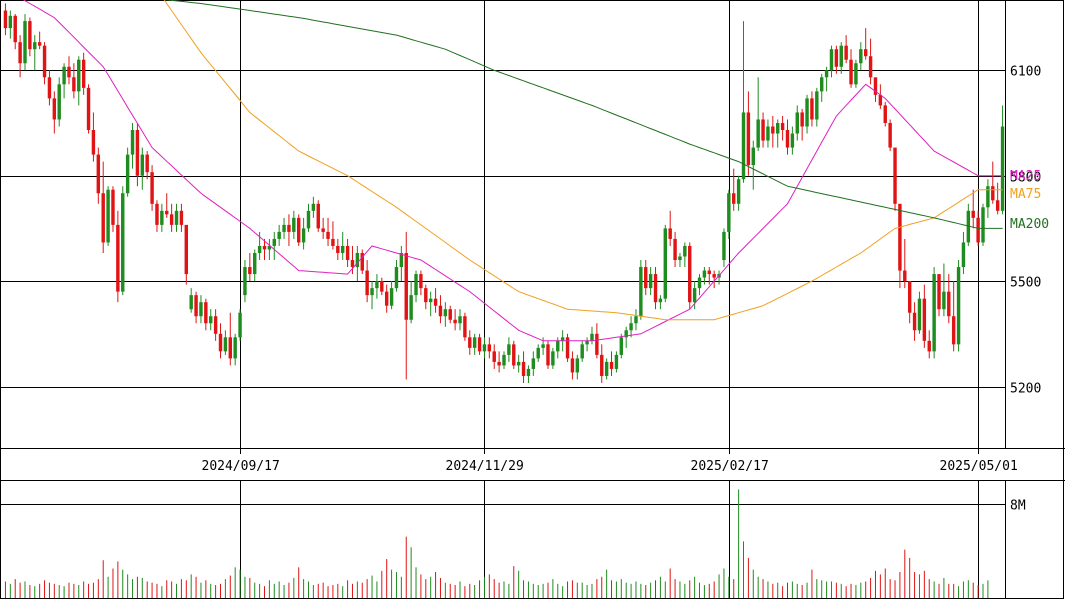 The width and height of the screenshot is (1065, 604). I want to click on ma-legend-ma75: MA75, so click(1025, 194).